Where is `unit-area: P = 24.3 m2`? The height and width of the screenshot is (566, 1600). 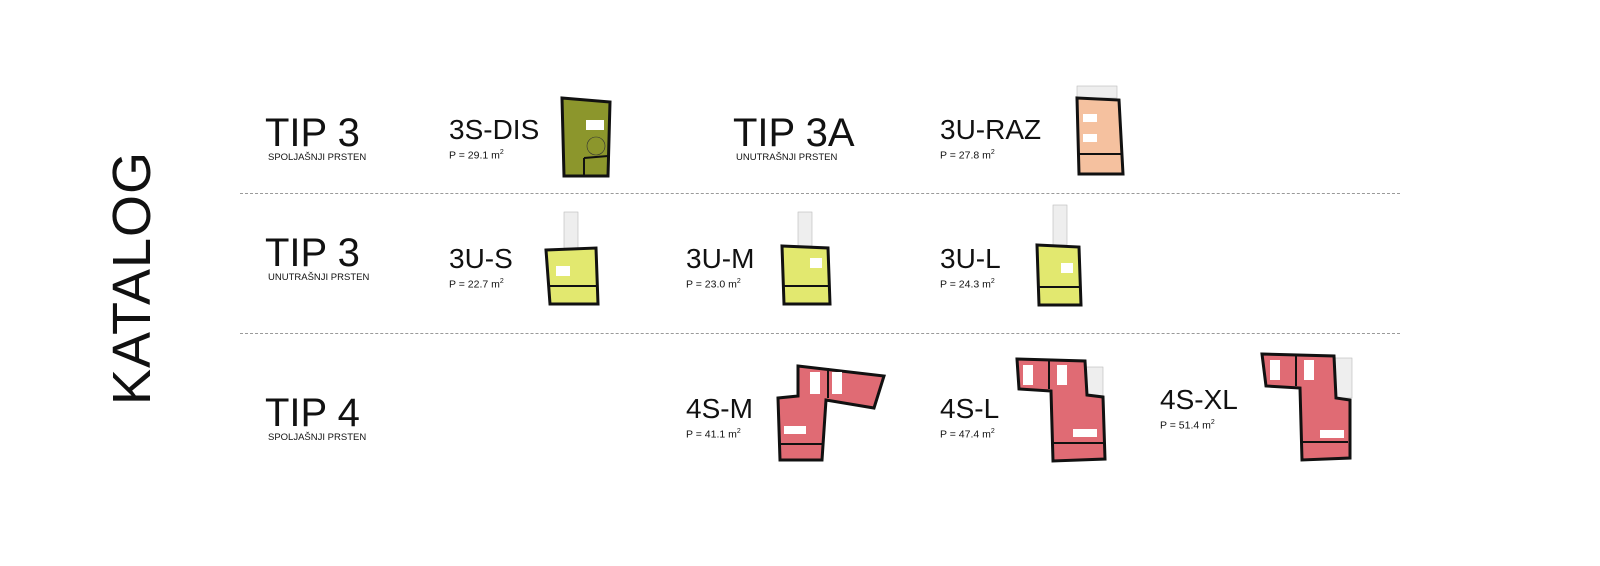 unit-area: P = 24.3 m2 is located at coordinates (967, 284).